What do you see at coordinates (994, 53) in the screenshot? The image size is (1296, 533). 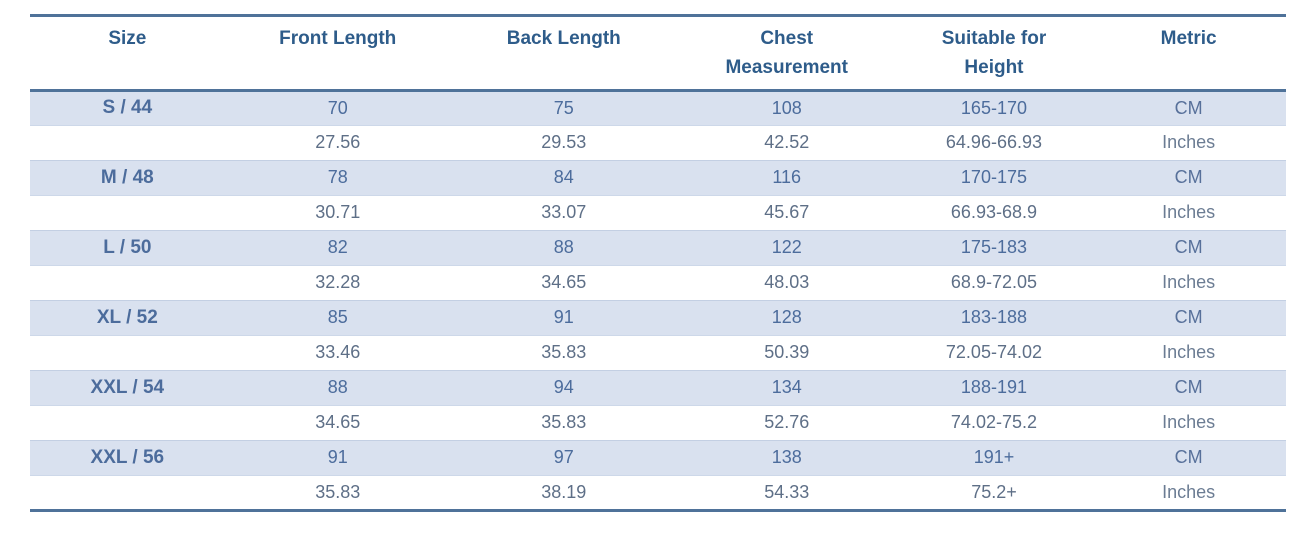 I see `column-header-suitable-for-height: Suitable for Height` at bounding box center [994, 53].